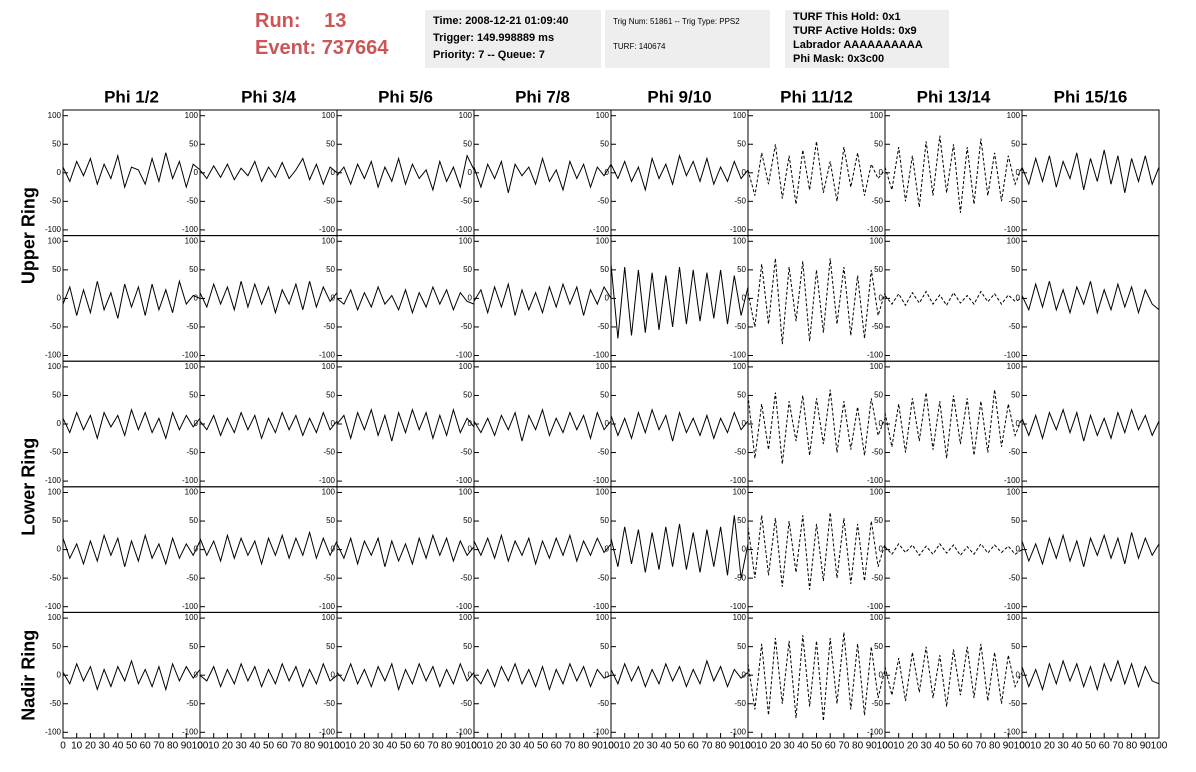  I want to click on info: Trig Num: 51861 -- Trig Type: PPS2, so click(676, 21).